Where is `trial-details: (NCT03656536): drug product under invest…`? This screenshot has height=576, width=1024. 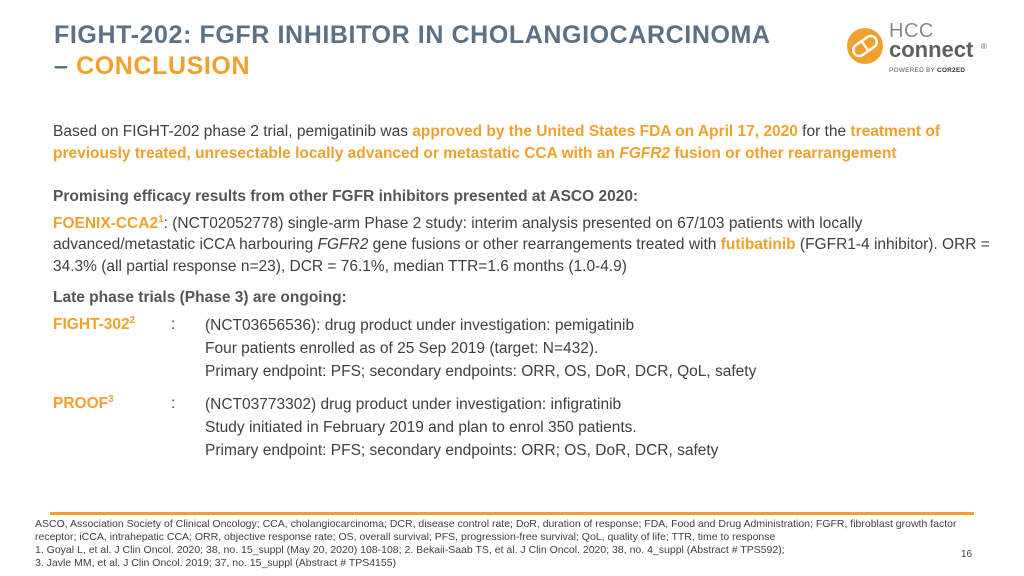
trial-details: (NCT03656536): drug product under invest… is located at coordinates (481, 348).